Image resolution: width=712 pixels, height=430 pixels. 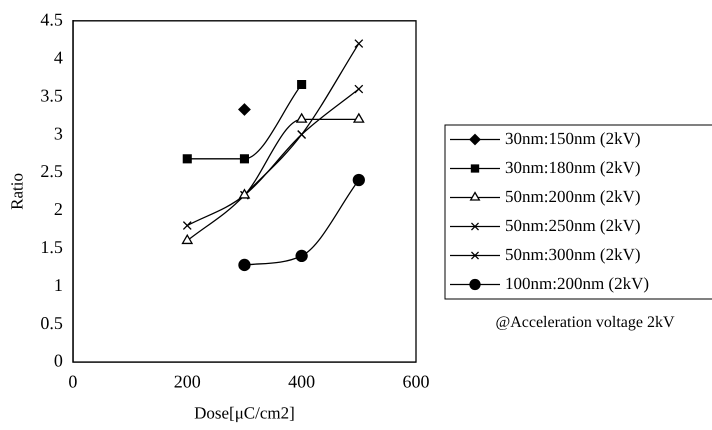 What do you see at coordinates (51, 171) in the screenshot?
I see `y-tick-label: 2.5` at bounding box center [51, 171].